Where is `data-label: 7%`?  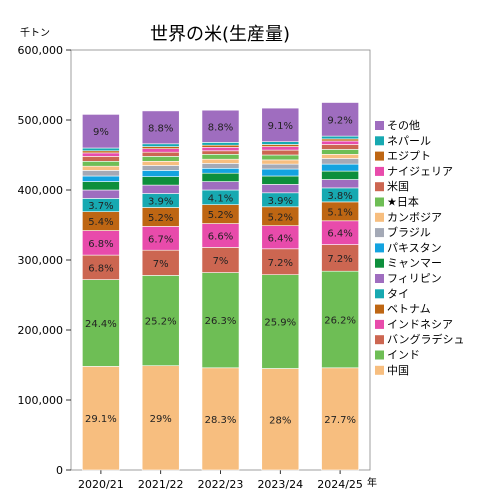 data-label: 7% is located at coordinates (161, 264).